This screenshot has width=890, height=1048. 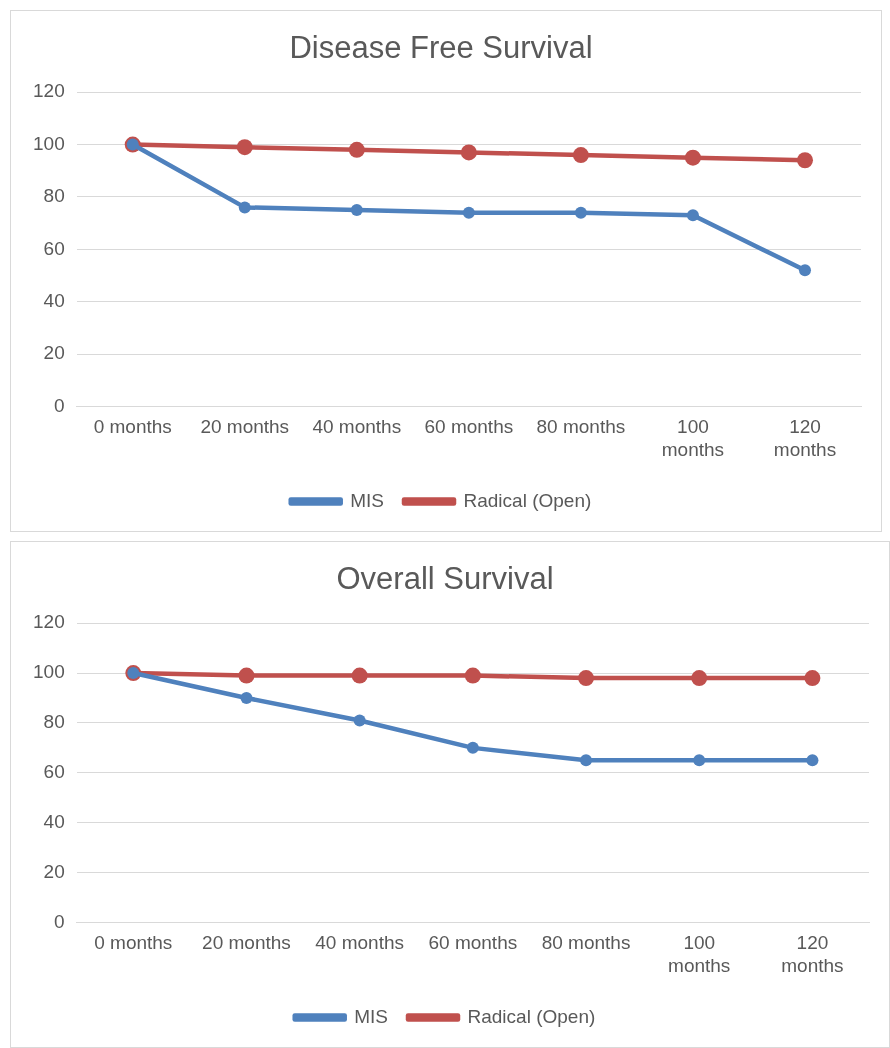 What do you see at coordinates (441, 48) in the screenshot?
I see `chart-title: Disease Free Survival` at bounding box center [441, 48].